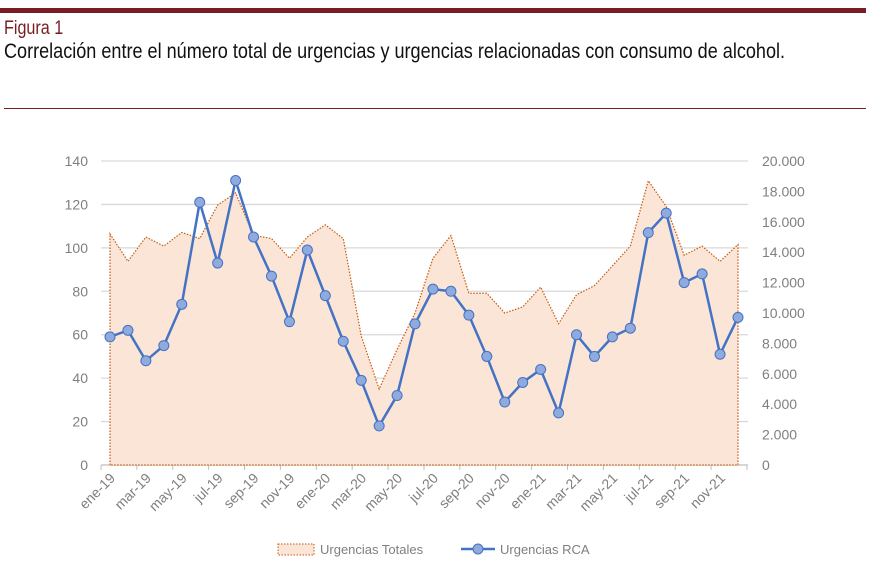 The image size is (874, 565). I want to click on x-tick-label: nov-20, so click(492, 491).